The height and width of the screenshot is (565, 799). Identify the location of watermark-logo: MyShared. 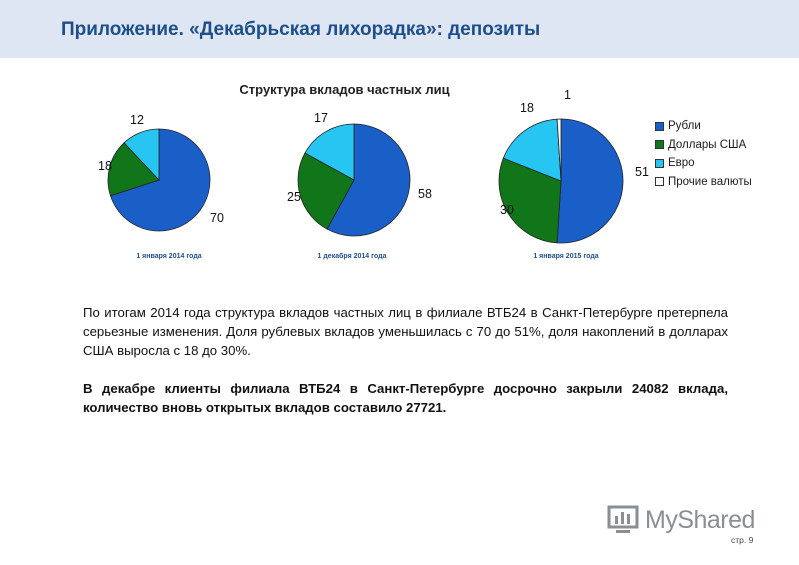
(680, 520).